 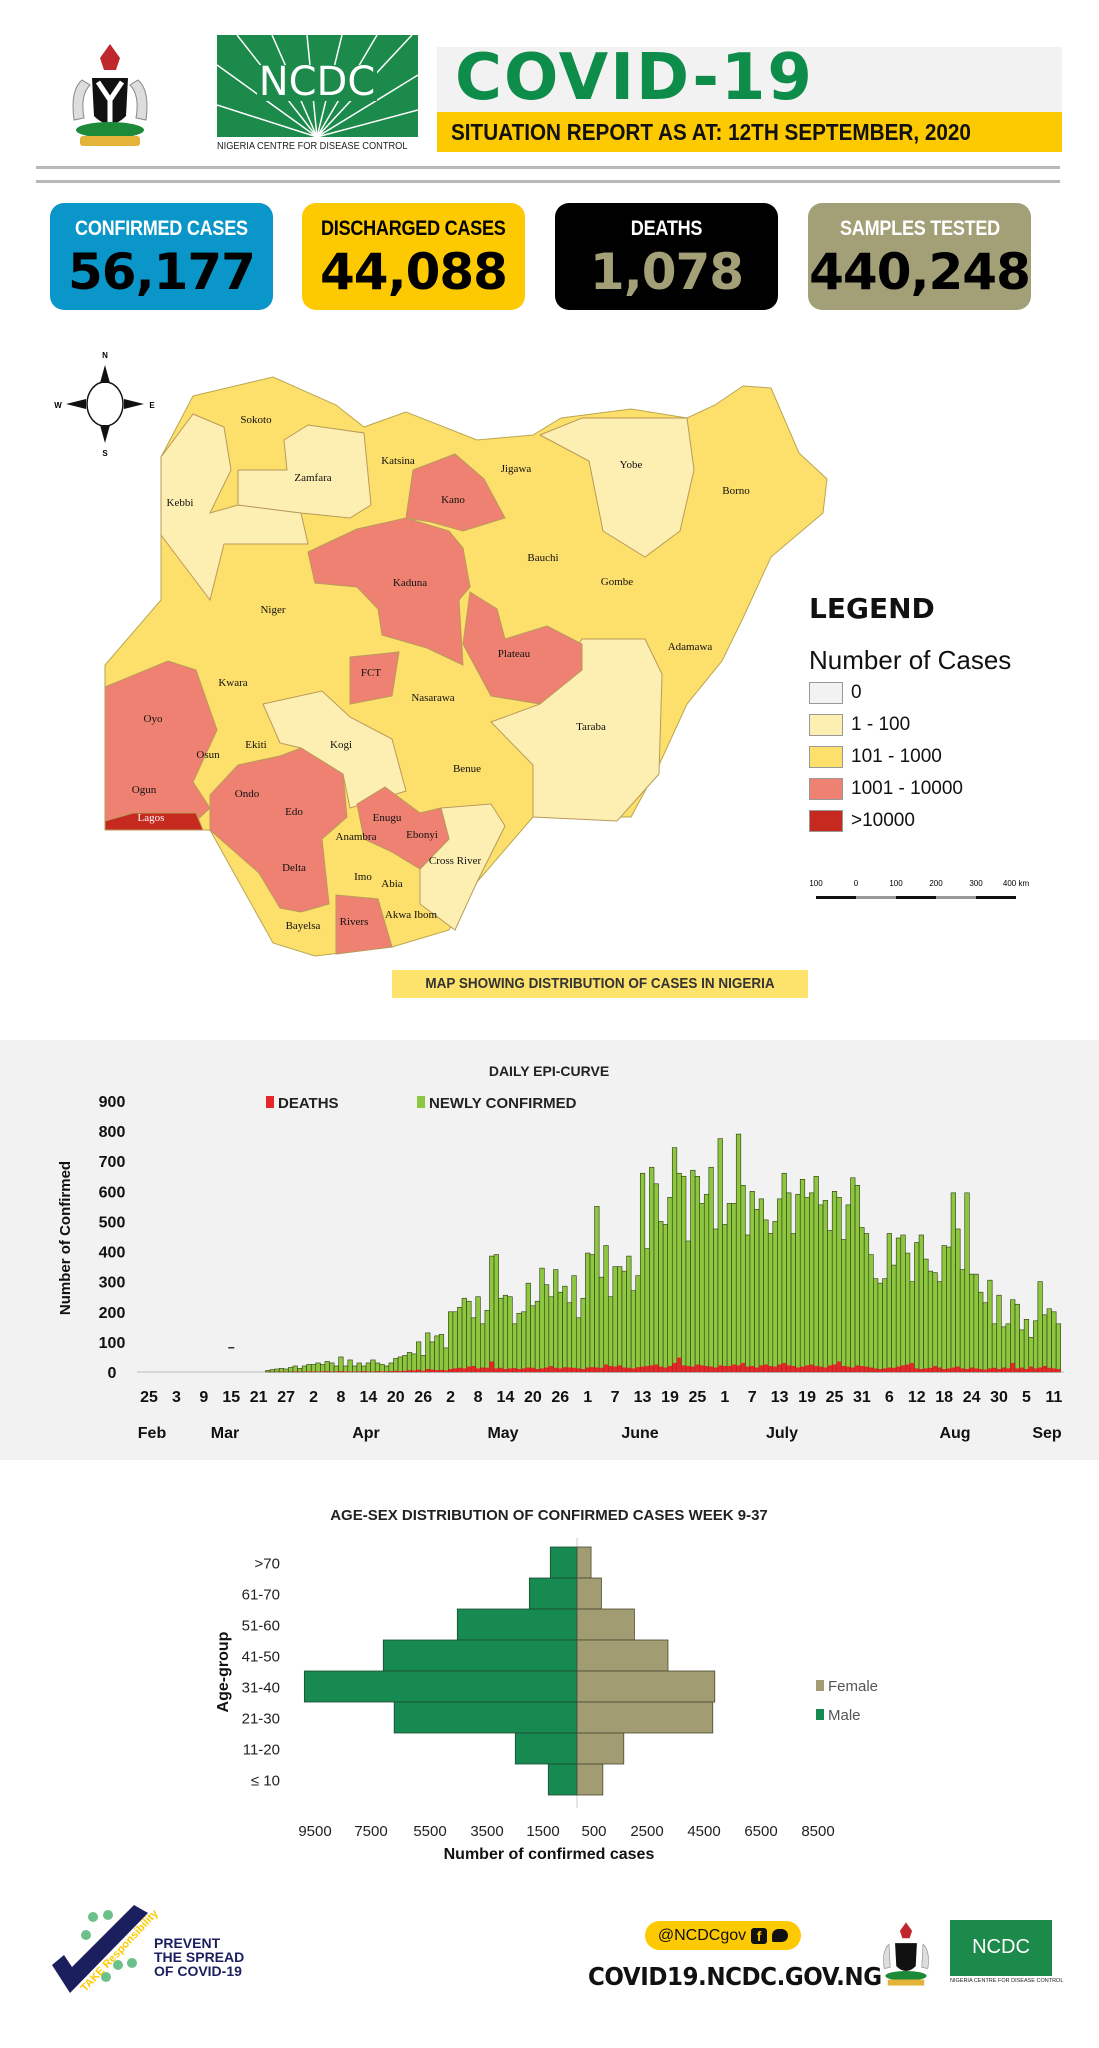 What do you see at coordinates (304, 471) in the screenshot?
I see `state-zamfara` at bounding box center [304, 471].